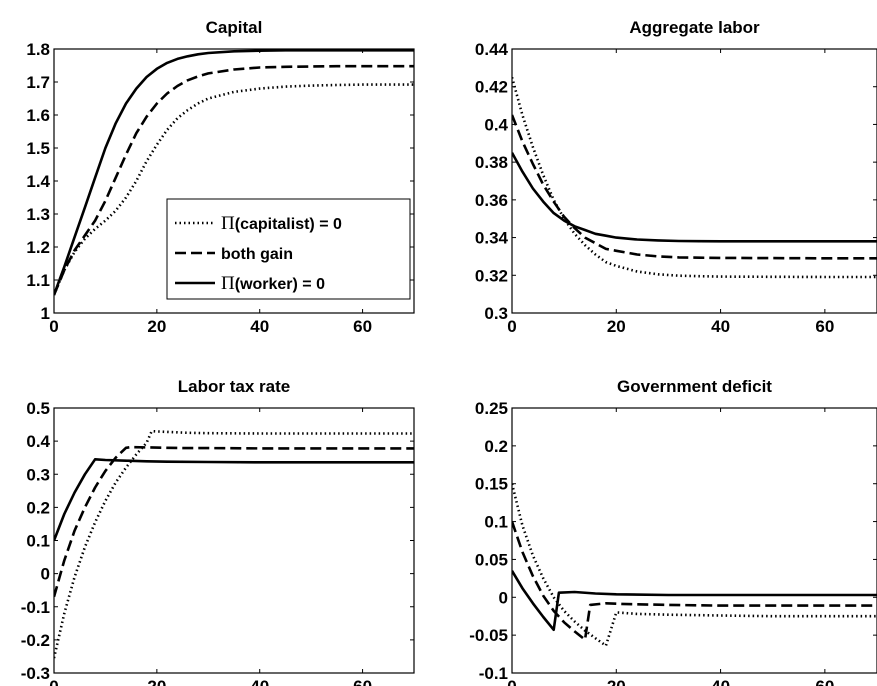 The height and width of the screenshot is (686, 877). What do you see at coordinates (694, 386) in the screenshot?
I see `chart-title: Government deficit` at bounding box center [694, 386].